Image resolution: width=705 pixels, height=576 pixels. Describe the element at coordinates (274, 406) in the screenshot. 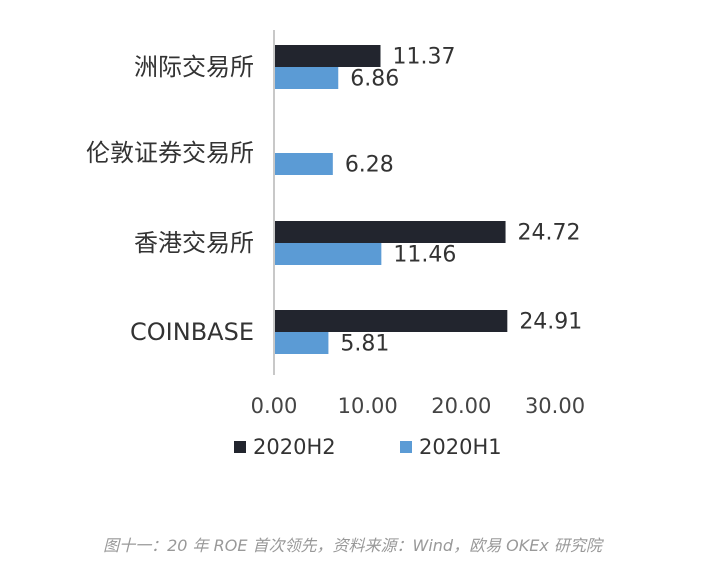

I see `x-tick-label: 0.00` at that location.